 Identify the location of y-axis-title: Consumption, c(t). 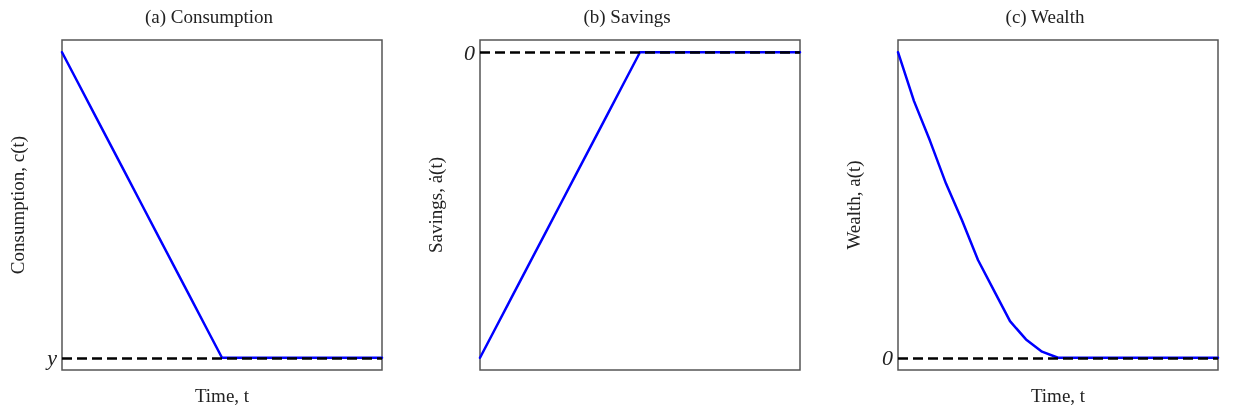
(18, 205).